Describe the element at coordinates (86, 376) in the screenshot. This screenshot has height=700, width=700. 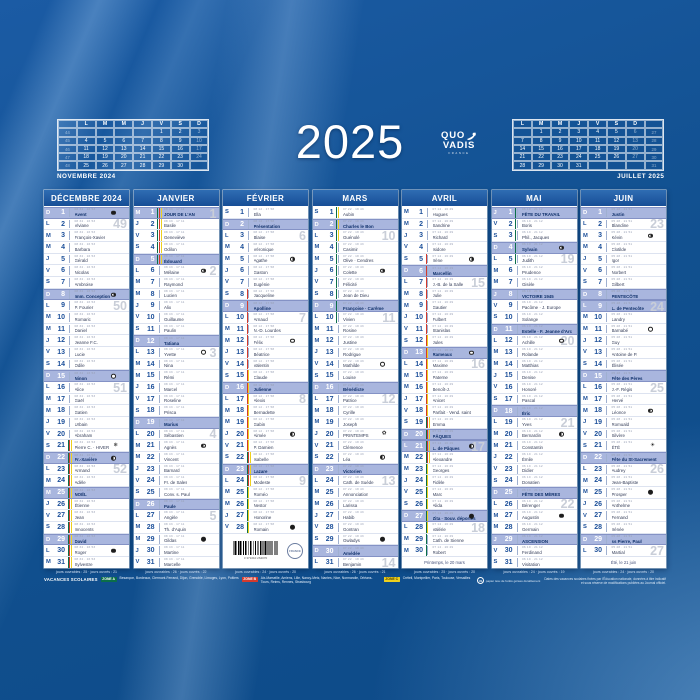
I see `day-row: D 15 08 34 · 16 53 Ninon` at that location.